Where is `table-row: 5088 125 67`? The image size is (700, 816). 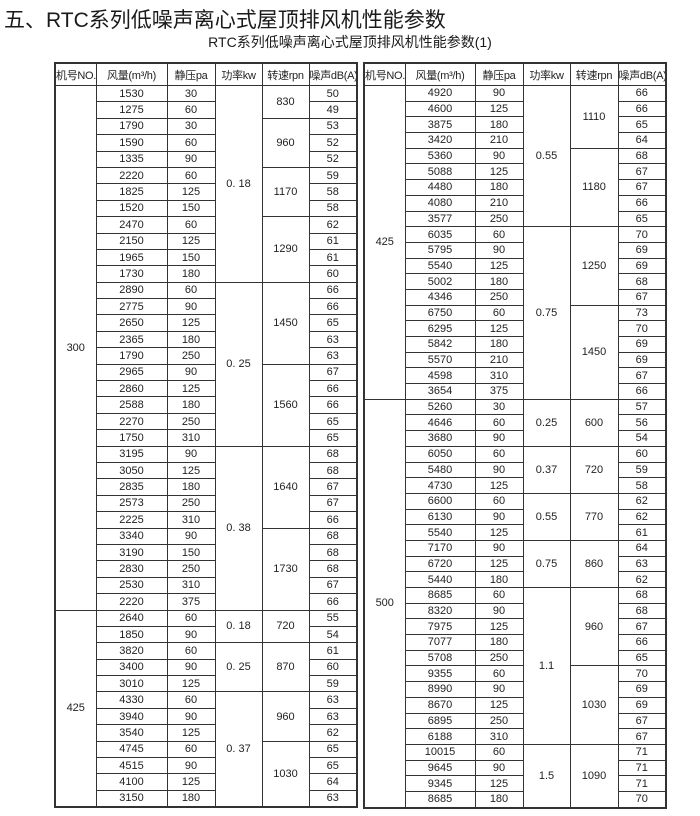
table-row: 5088 125 67 is located at coordinates (515, 172).